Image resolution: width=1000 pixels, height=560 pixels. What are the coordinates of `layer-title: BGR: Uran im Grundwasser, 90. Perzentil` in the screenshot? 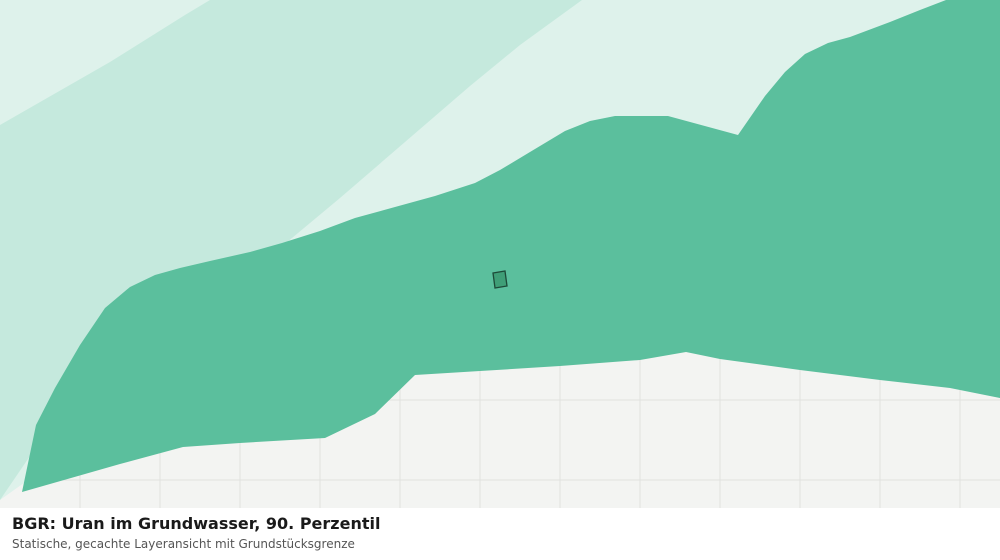 It's located at (196, 523).